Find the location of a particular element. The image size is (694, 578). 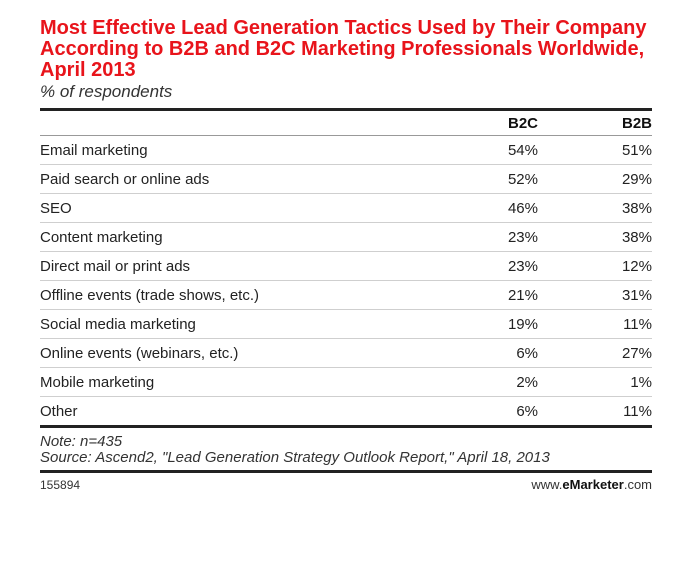

row-label: Paid search or online ads is located at coordinates (200, 179).